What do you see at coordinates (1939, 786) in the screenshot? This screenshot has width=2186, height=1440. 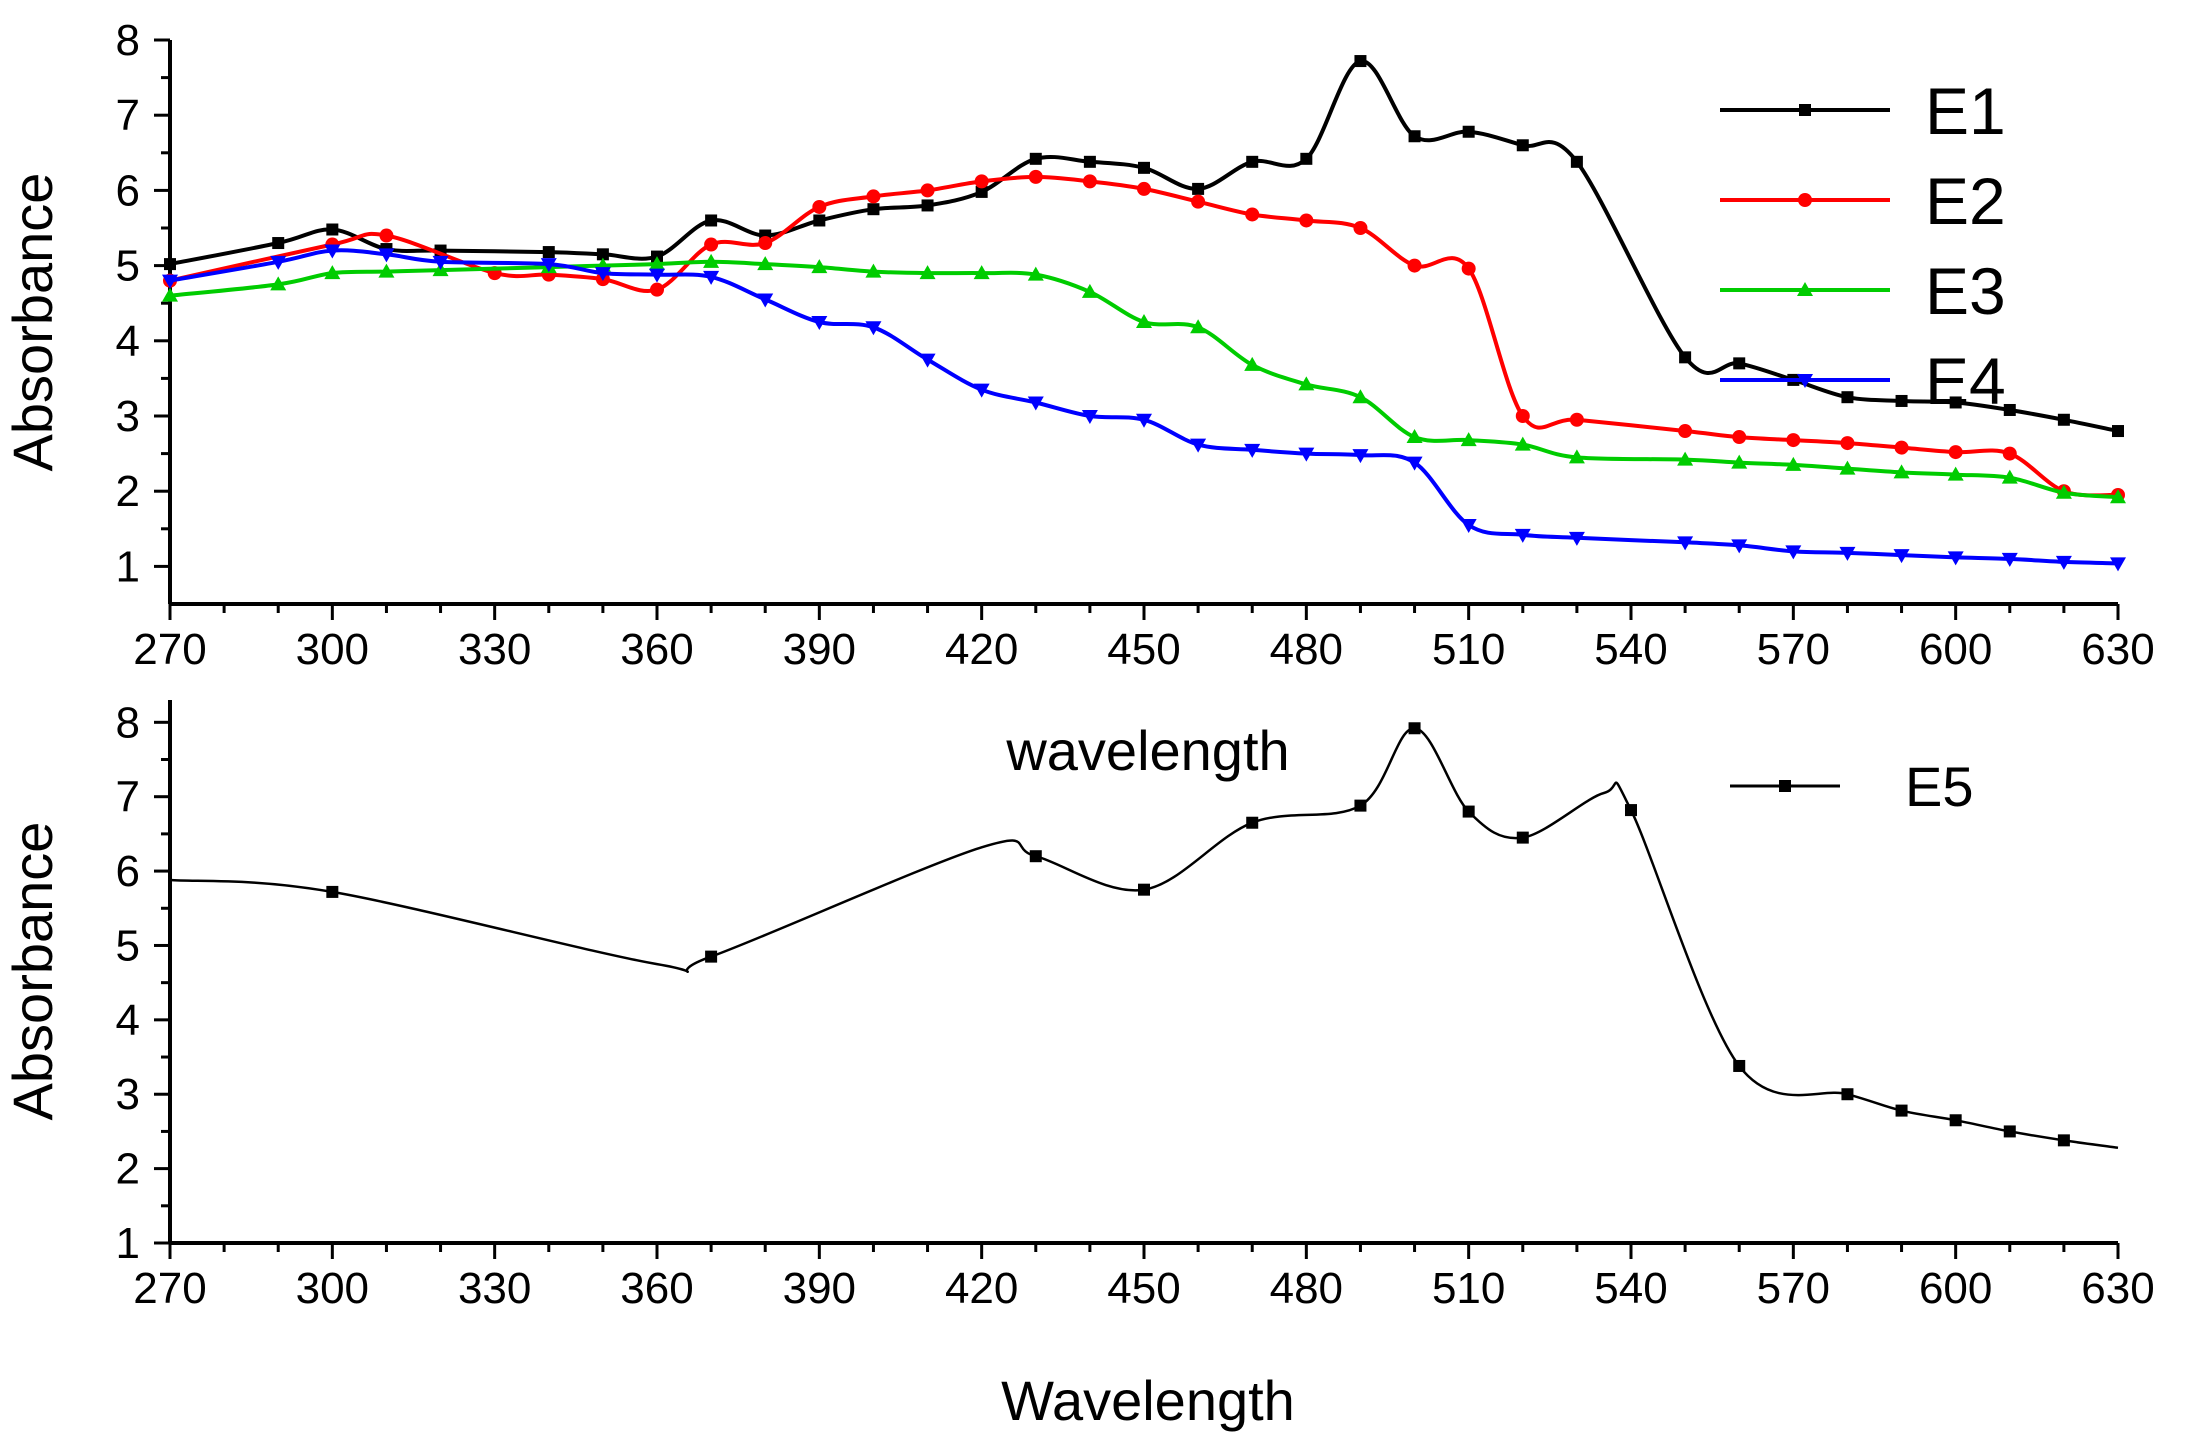 I see `legend-label: E5` at bounding box center [1939, 786].